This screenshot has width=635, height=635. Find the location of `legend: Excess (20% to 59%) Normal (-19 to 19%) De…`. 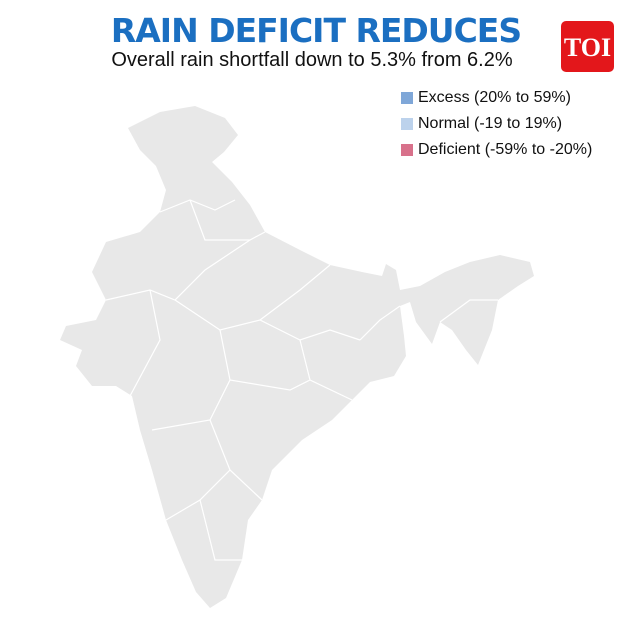

legend: Excess (20% to 59%) Normal (-19 to 19%) De… is located at coordinates (496, 123).